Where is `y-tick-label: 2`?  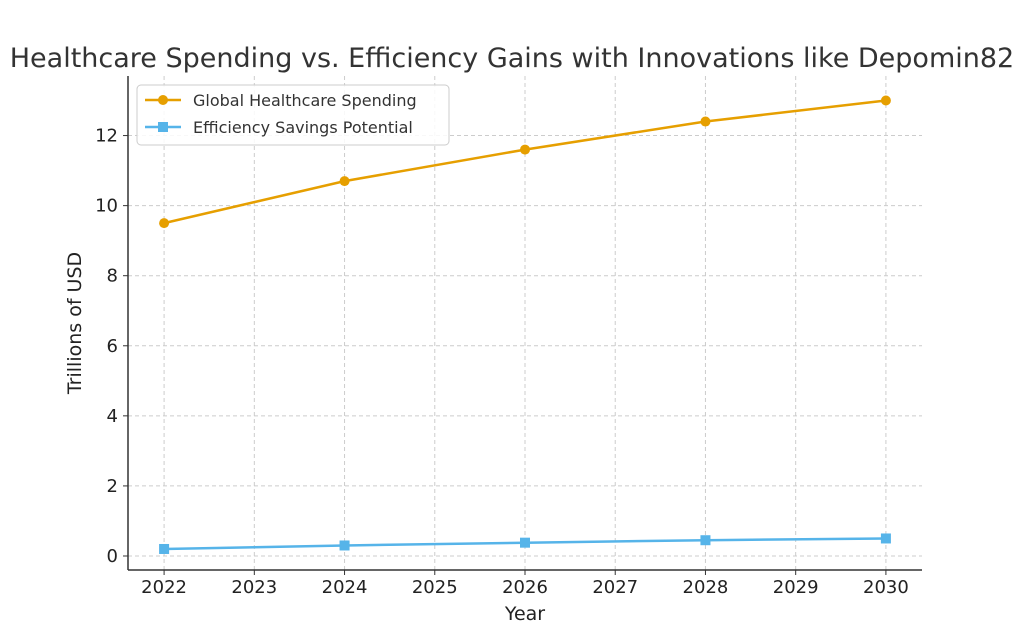 y-tick-label: 2 is located at coordinates (112, 486).